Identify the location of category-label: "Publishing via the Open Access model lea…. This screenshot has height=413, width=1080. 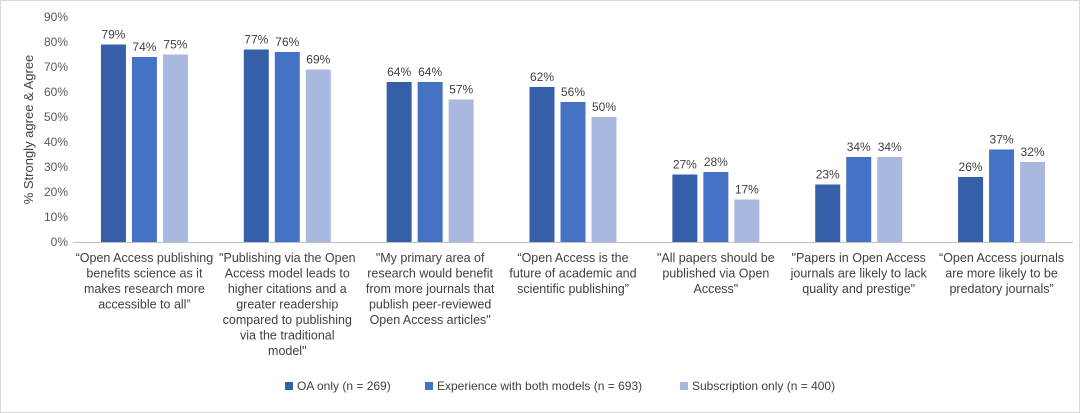
(287, 304).